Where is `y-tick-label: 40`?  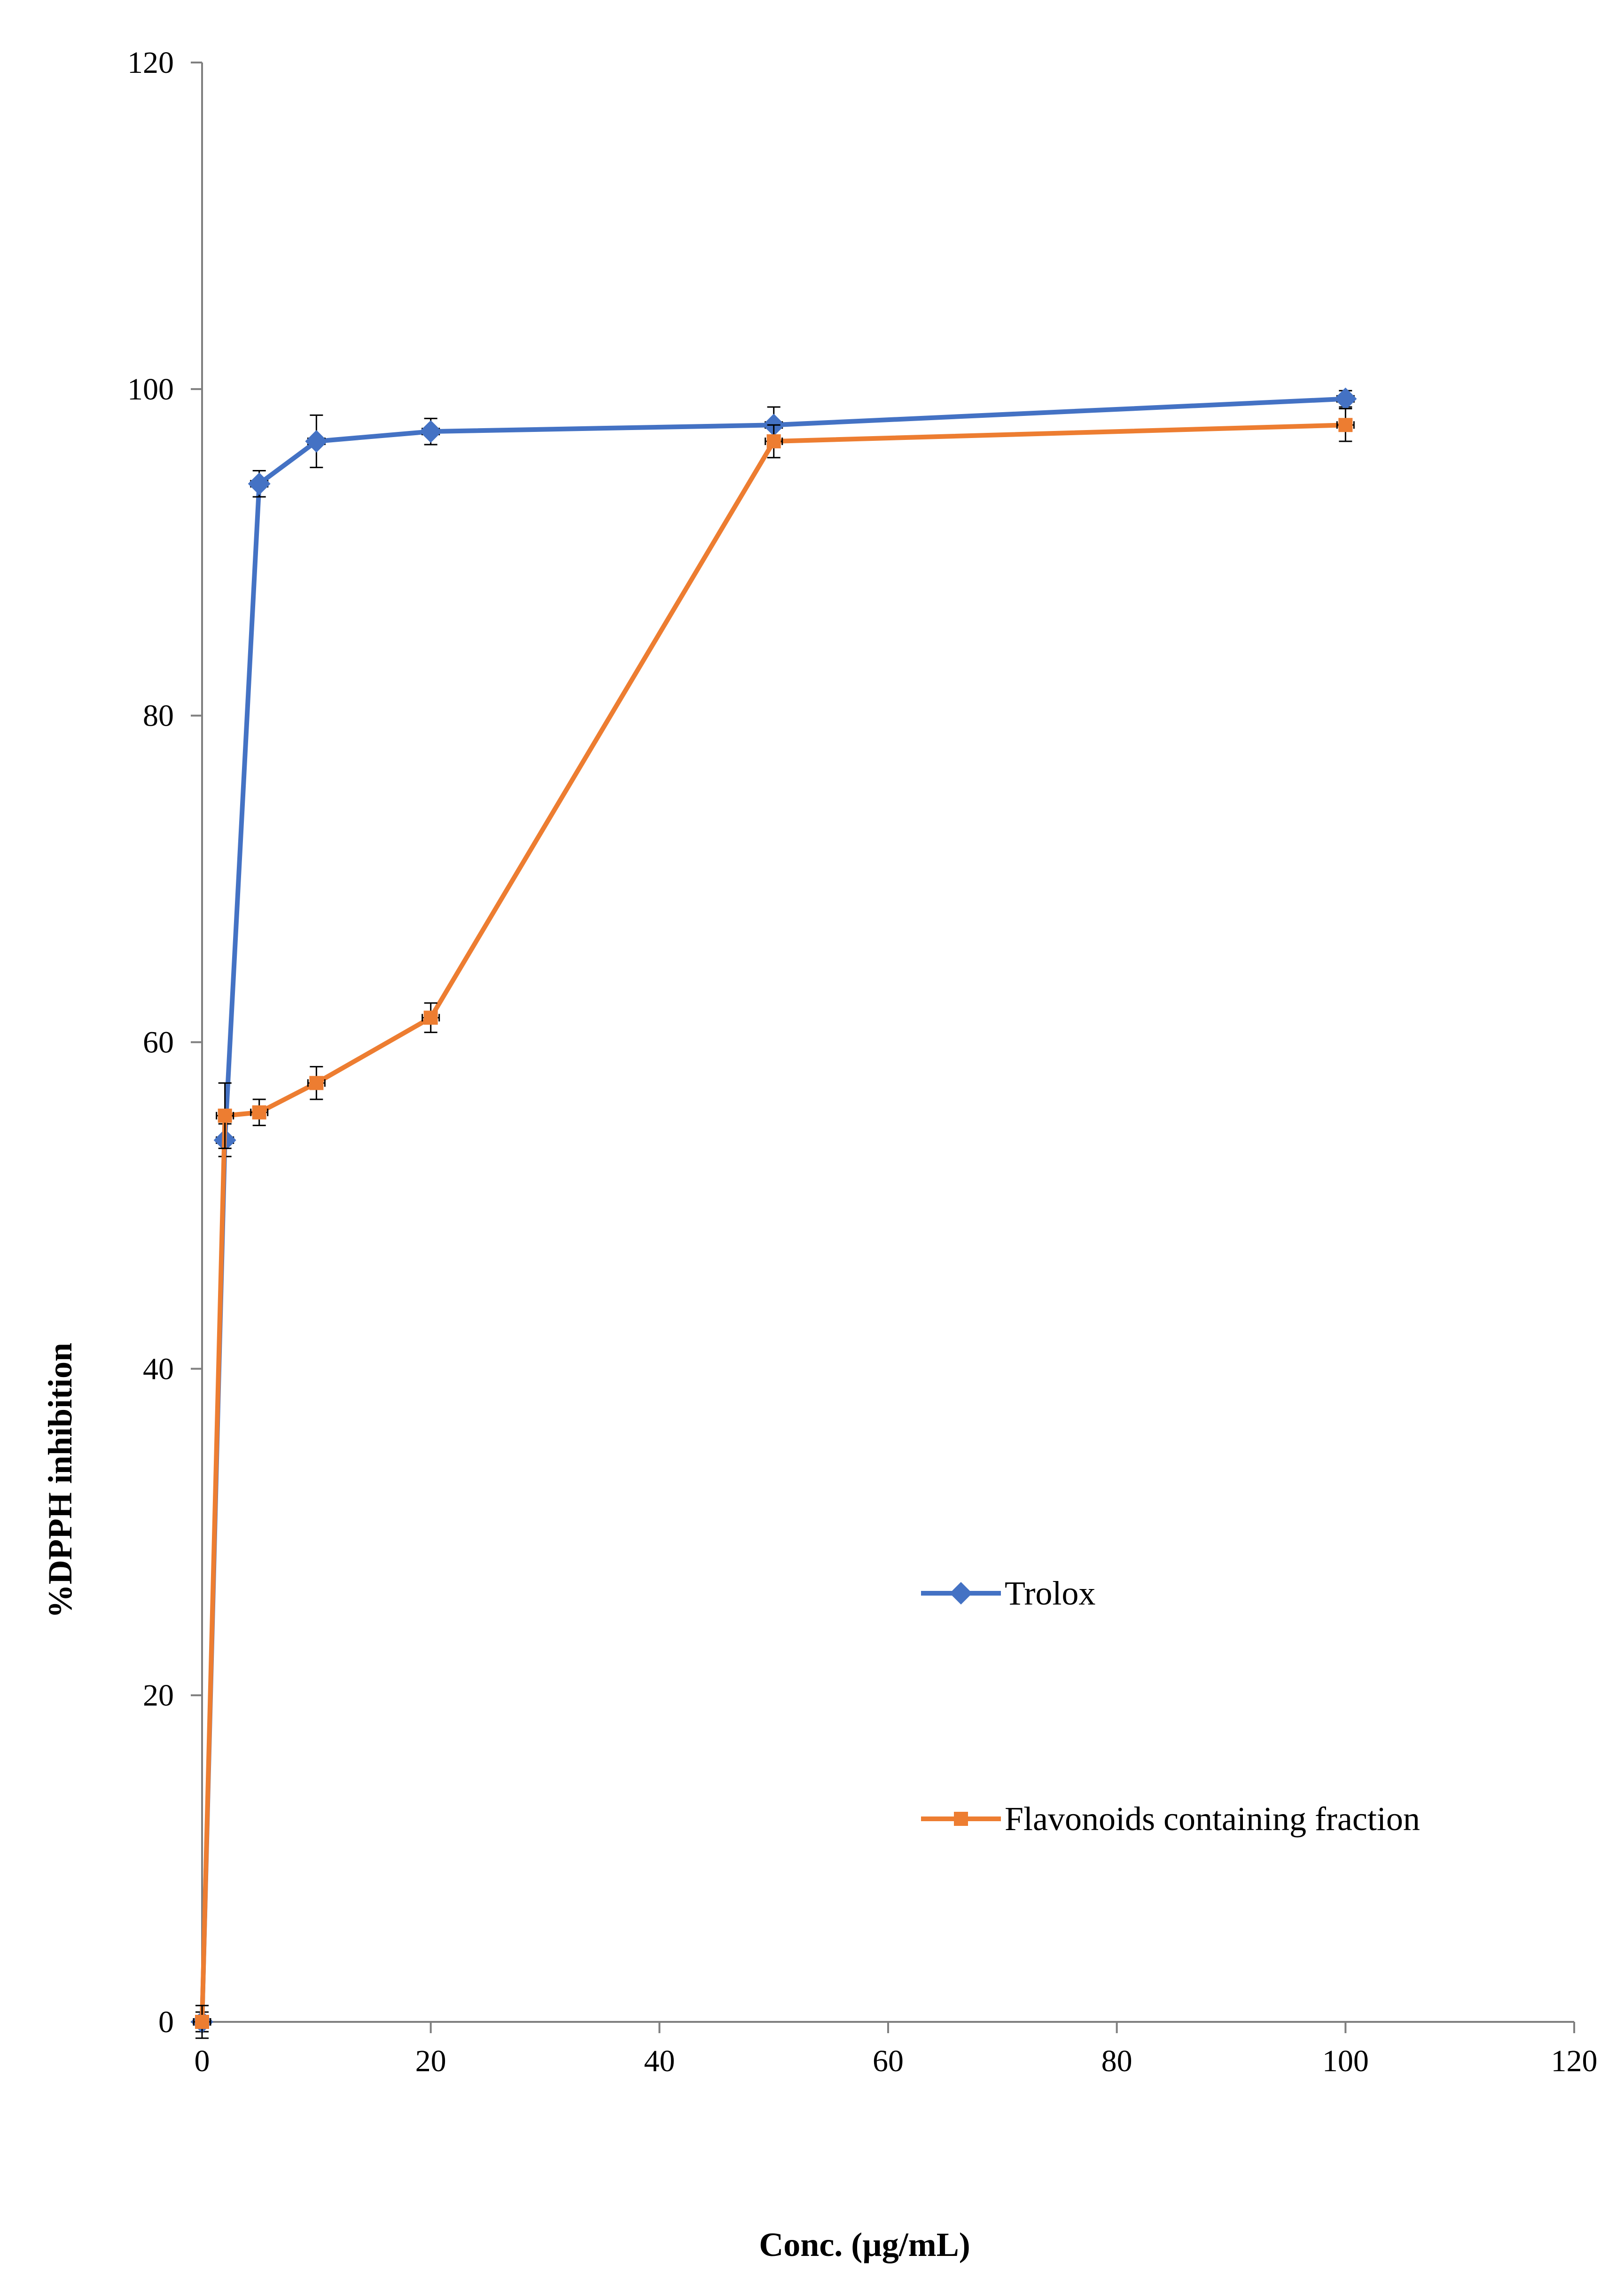 y-tick-label: 40 is located at coordinates (158, 1369).